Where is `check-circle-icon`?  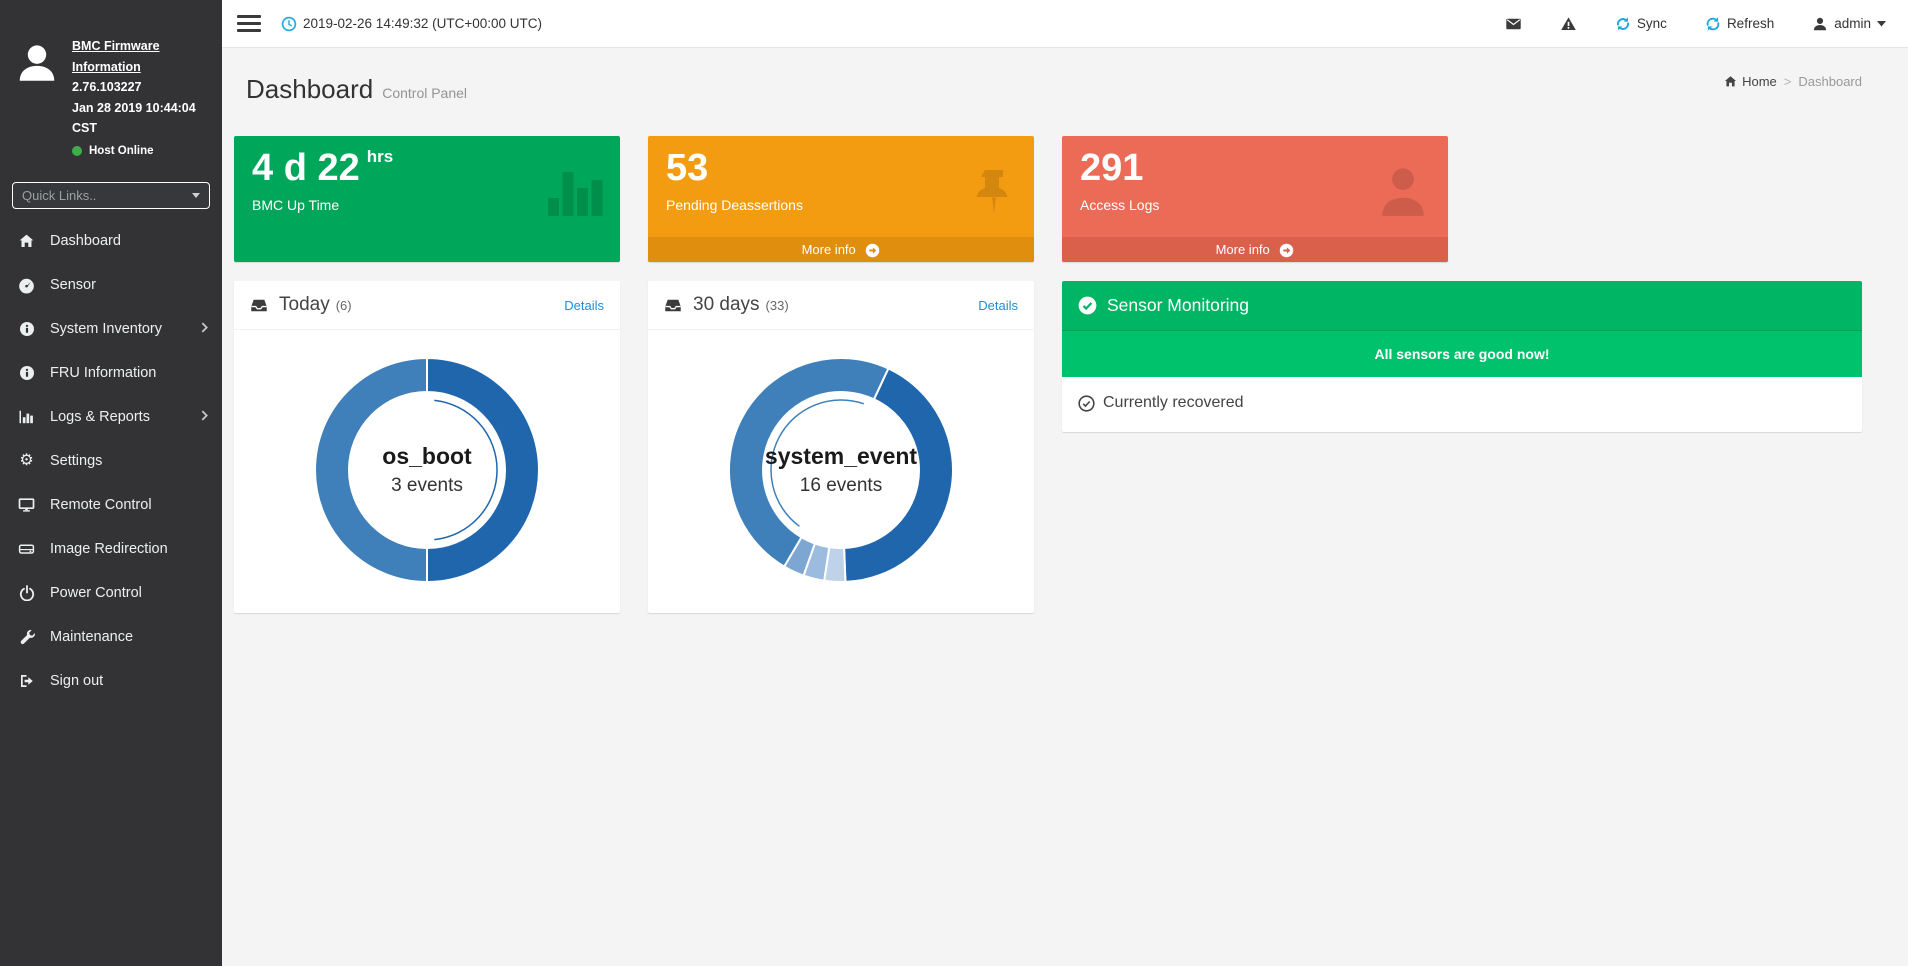
check-circle-icon is located at coordinates (1087, 305).